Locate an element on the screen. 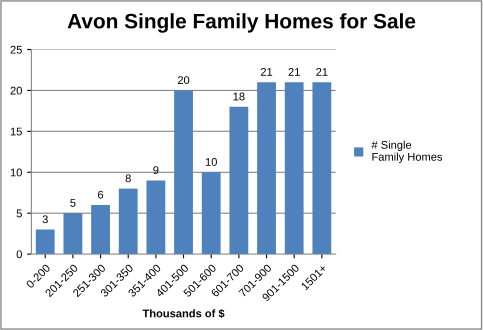 The height and width of the screenshot is (330, 483). data-label: 8 is located at coordinates (128, 178).